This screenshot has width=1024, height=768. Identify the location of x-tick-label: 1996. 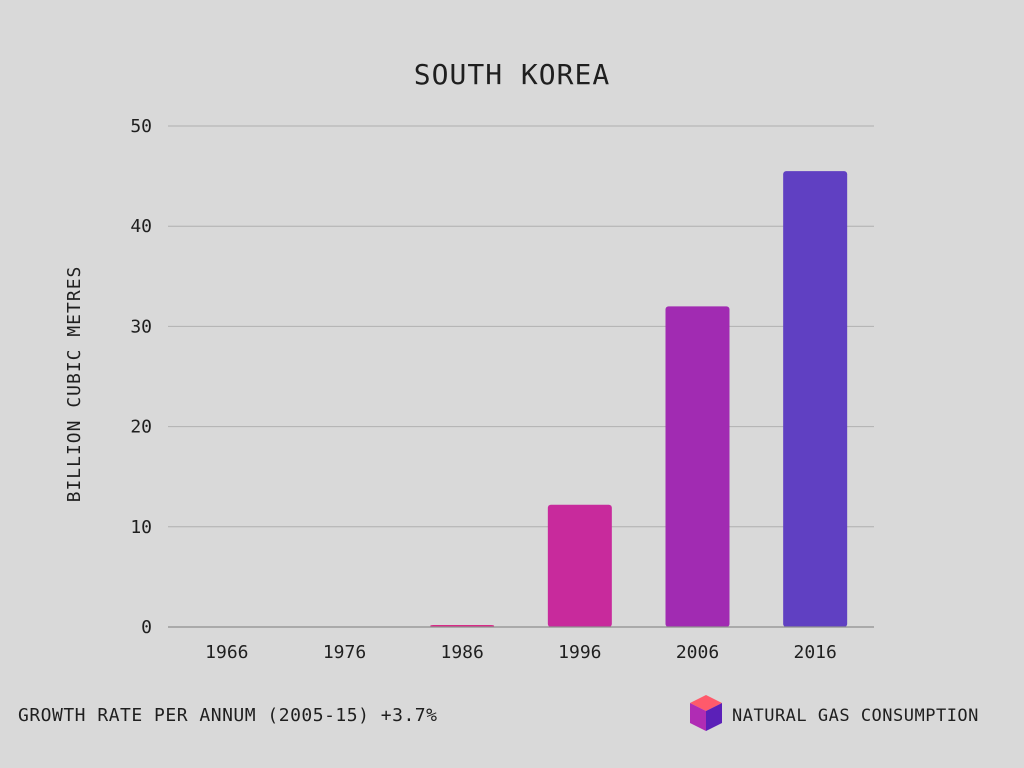
(579, 652).